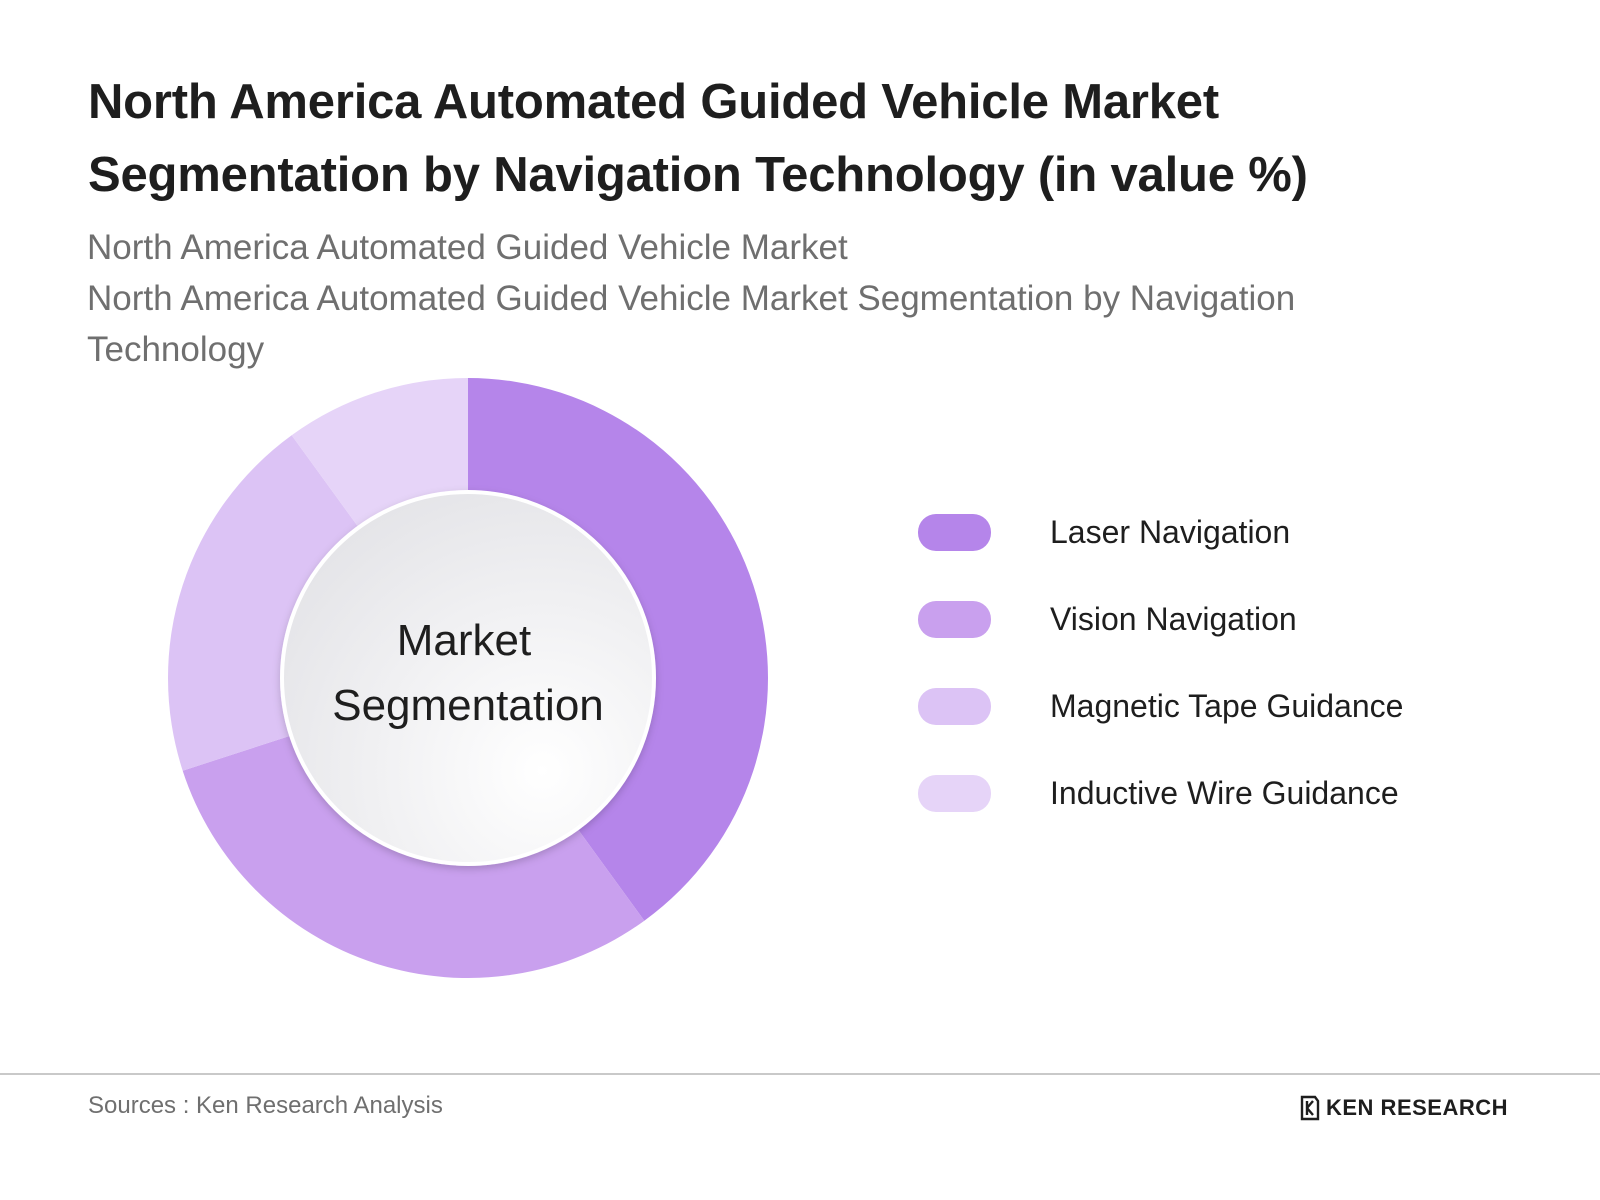 This screenshot has height=1200, width=1600. What do you see at coordinates (1417, 1107) in the screenshot?
I see `brand-name: KEN RESEARCH` at bounding box center [1417, 1107].